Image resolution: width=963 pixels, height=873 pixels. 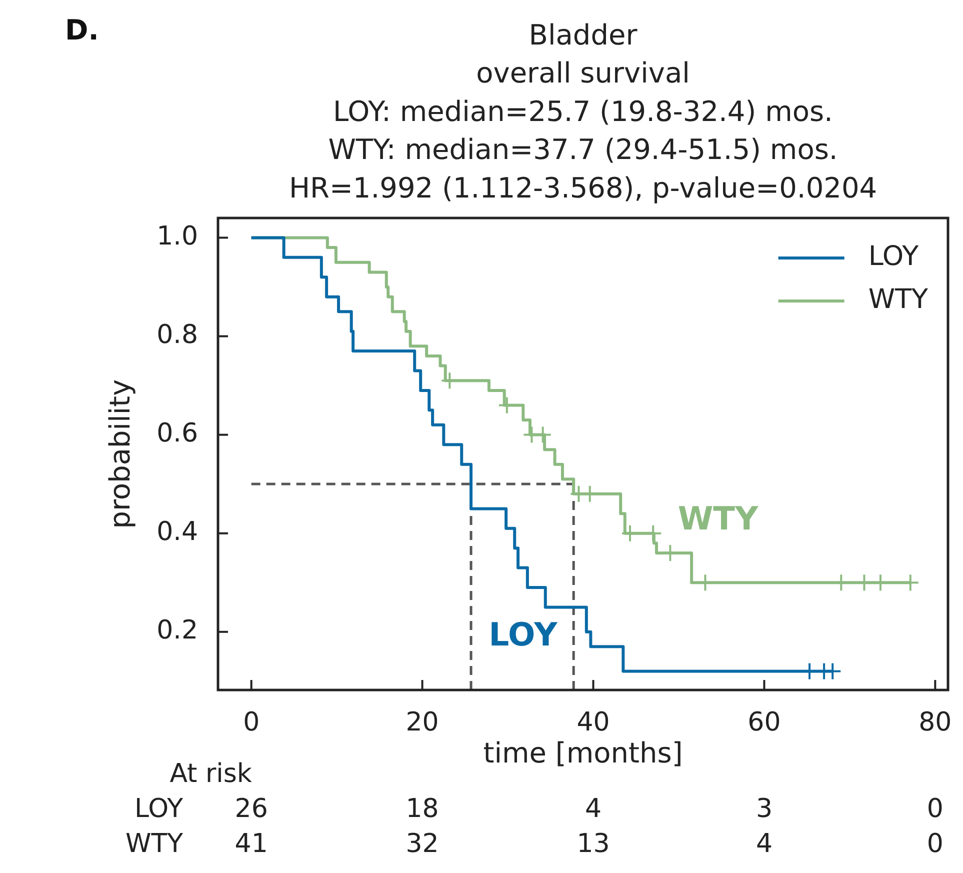 What do you see at coordinates (422, 843) in the screenshot?
I see `text: 32` at bounding box center [422, 843].